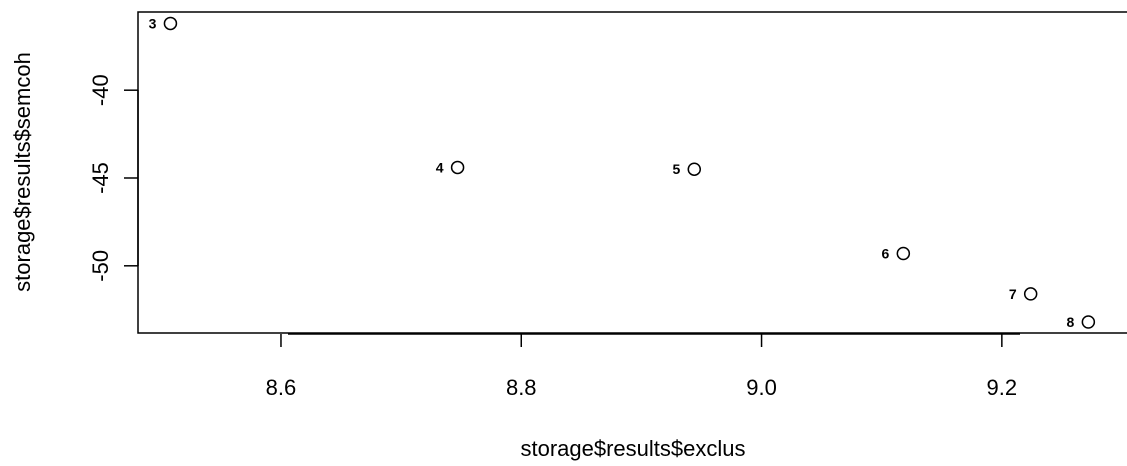 The height and width of the screenshot is (466, 1127). I want to click on point-label: 5, so click(676, 169).